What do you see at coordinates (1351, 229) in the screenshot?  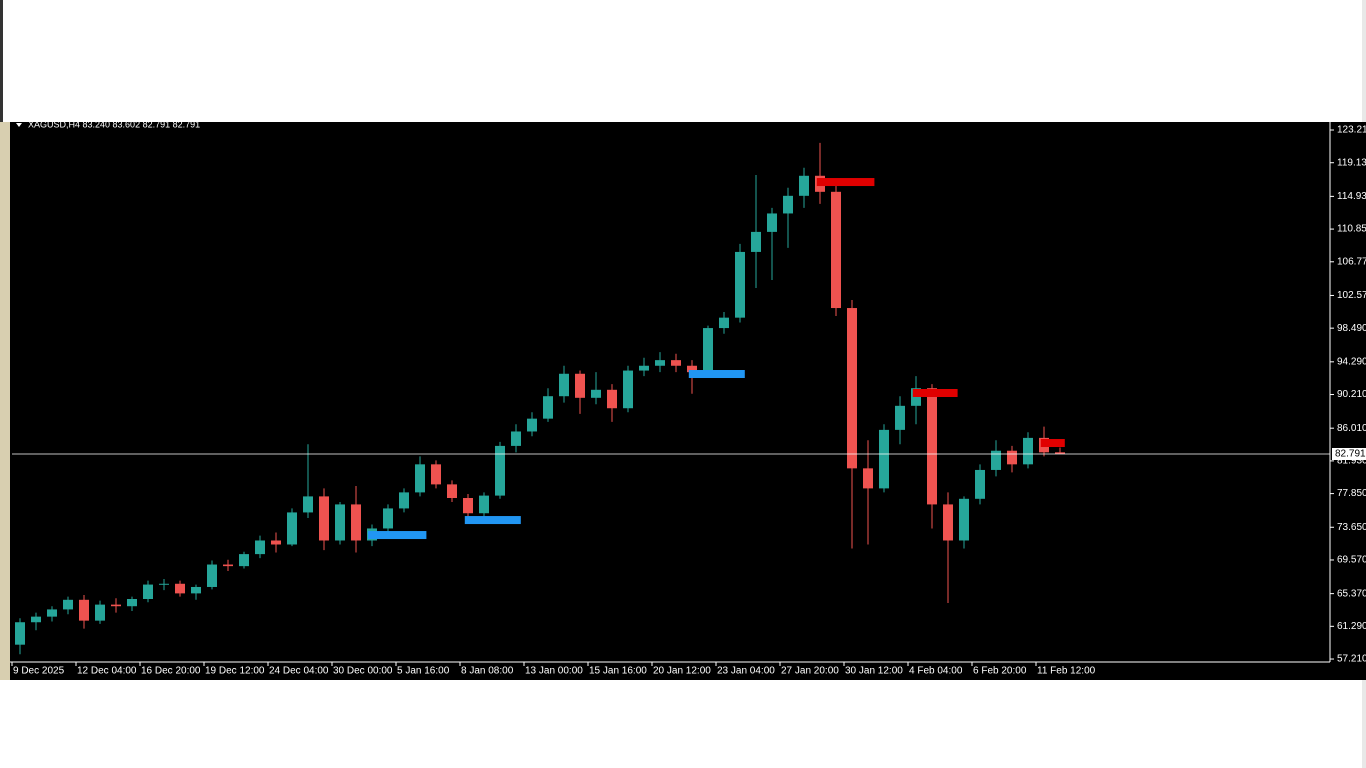 I see `y-tick-label: 110.850` at bounding box center [1351, 229].